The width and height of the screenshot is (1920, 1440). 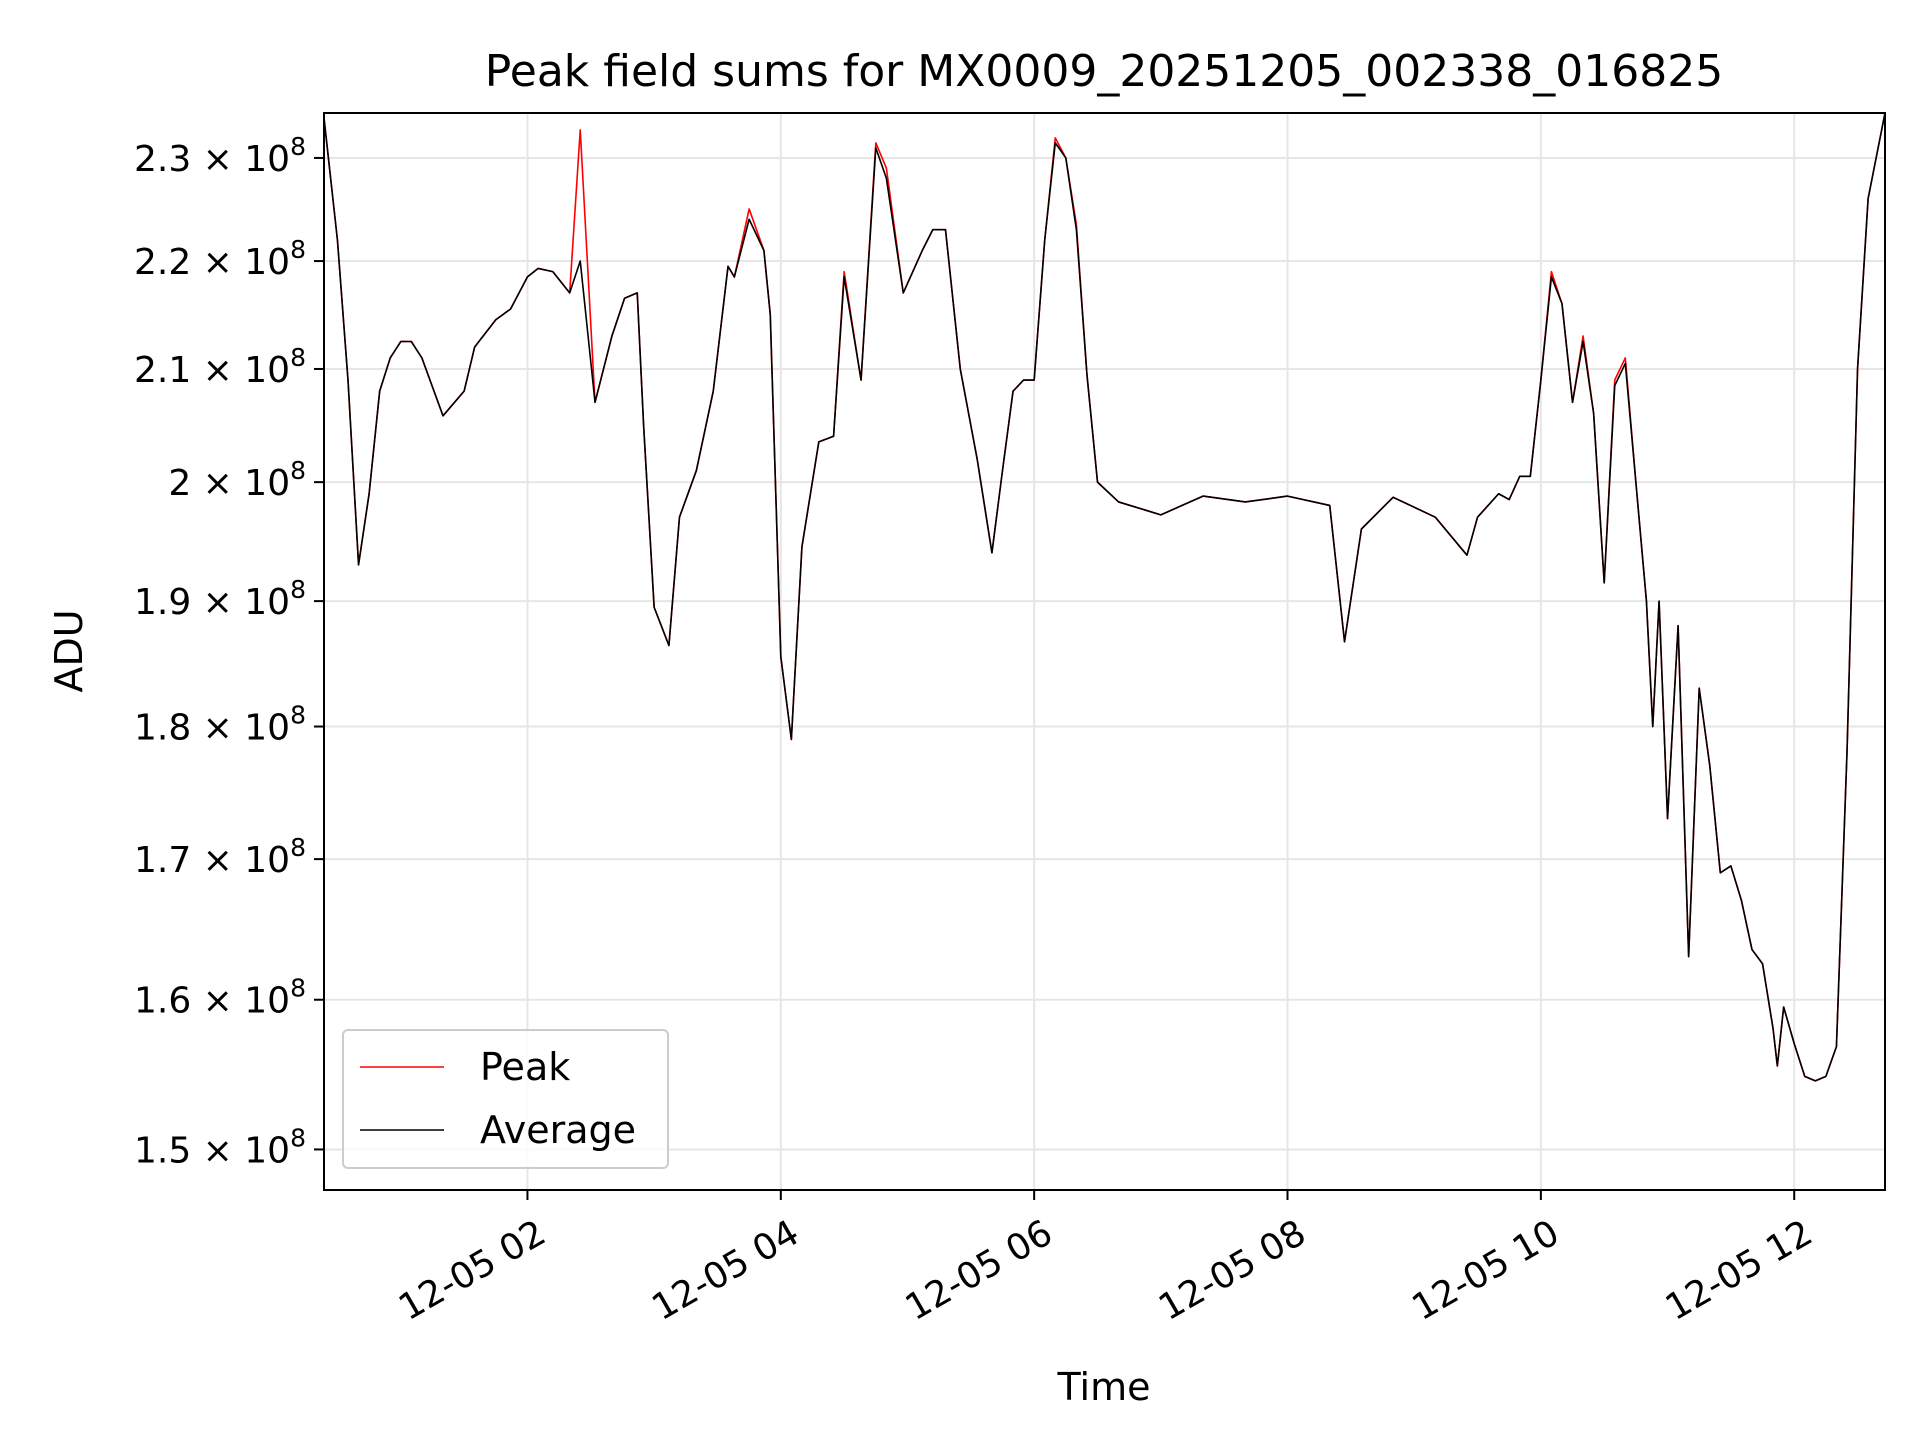 I want to click on x-axis-label: Time, so click(x=1104, y=1387).